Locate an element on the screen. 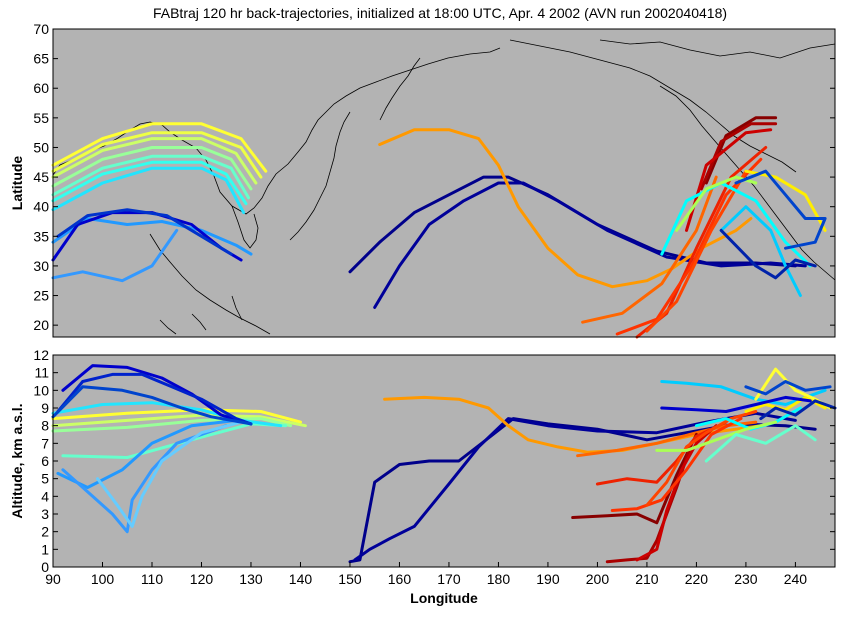 This screenshot has width=868, height=621. north-coast-arctic is located at coordinates (717, 49).